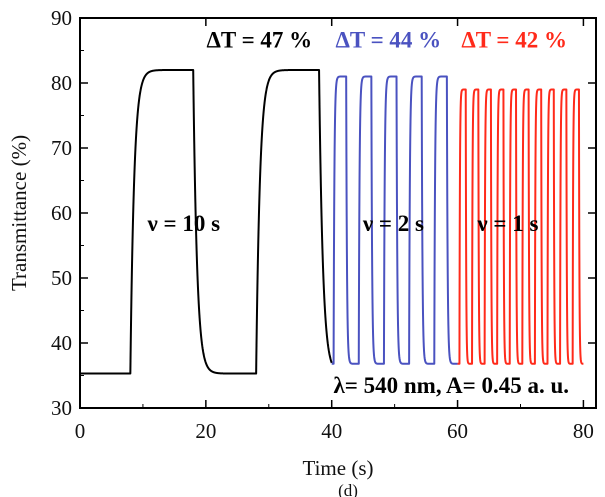 The image size is (605, 497). What do you see at coordinates (451, 385) in the screenshot?
I see `annotation-label: λ= 540 nm, A= 0.45 a. u.` at bounding box center [451, 385].